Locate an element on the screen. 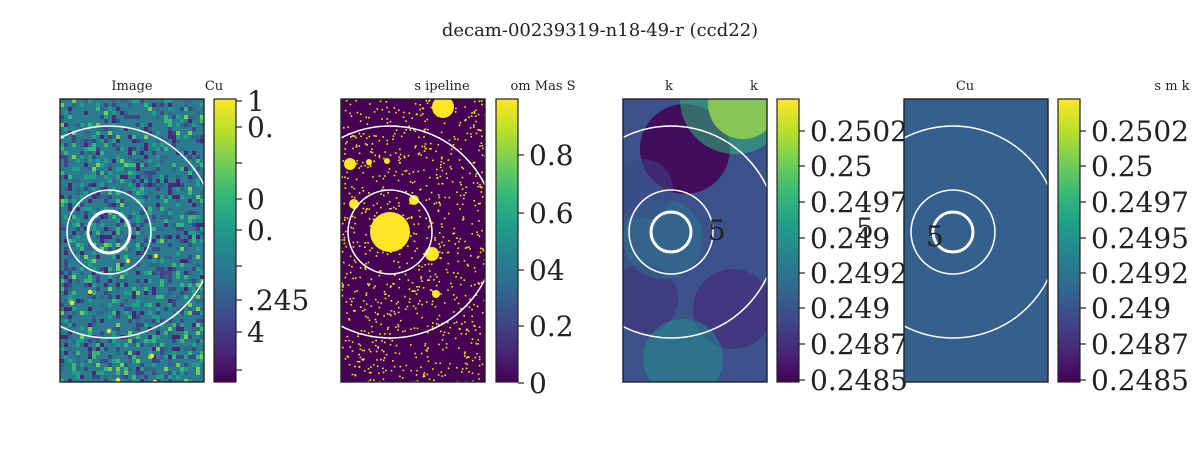  mask-background is located at coordinates (413, 240).